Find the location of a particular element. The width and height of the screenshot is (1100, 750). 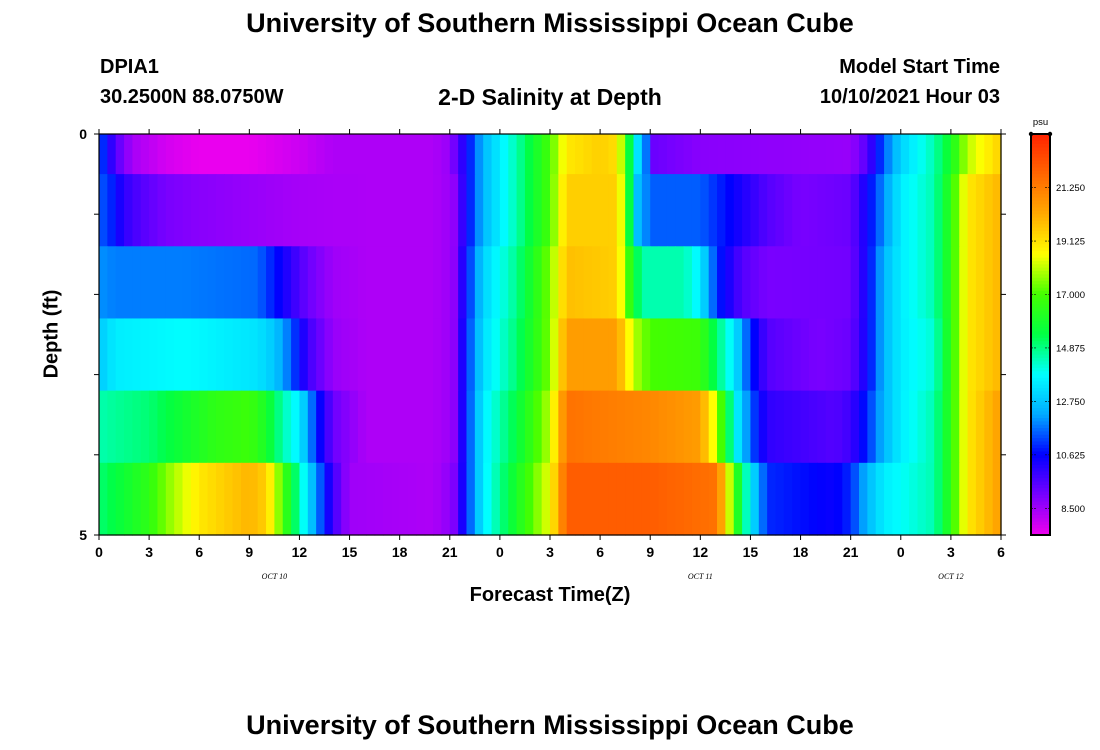

colorbar-frame is located at coordinates (1040, 334).